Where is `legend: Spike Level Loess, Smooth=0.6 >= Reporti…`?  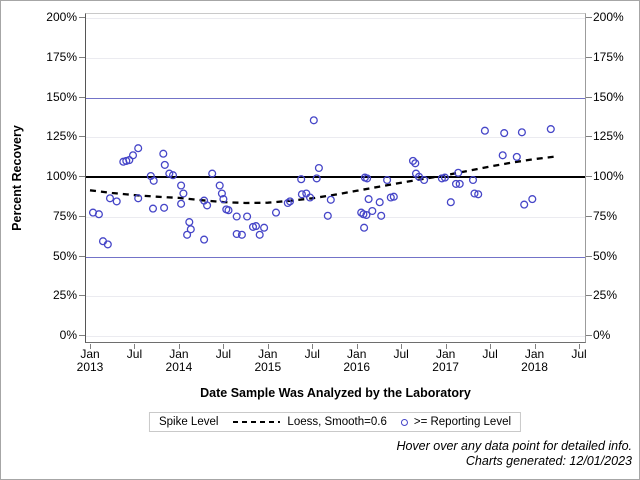
legend: Spike Level Loess, Smooth=0.6 >= Reporti… is located at coordinates (335, 422).